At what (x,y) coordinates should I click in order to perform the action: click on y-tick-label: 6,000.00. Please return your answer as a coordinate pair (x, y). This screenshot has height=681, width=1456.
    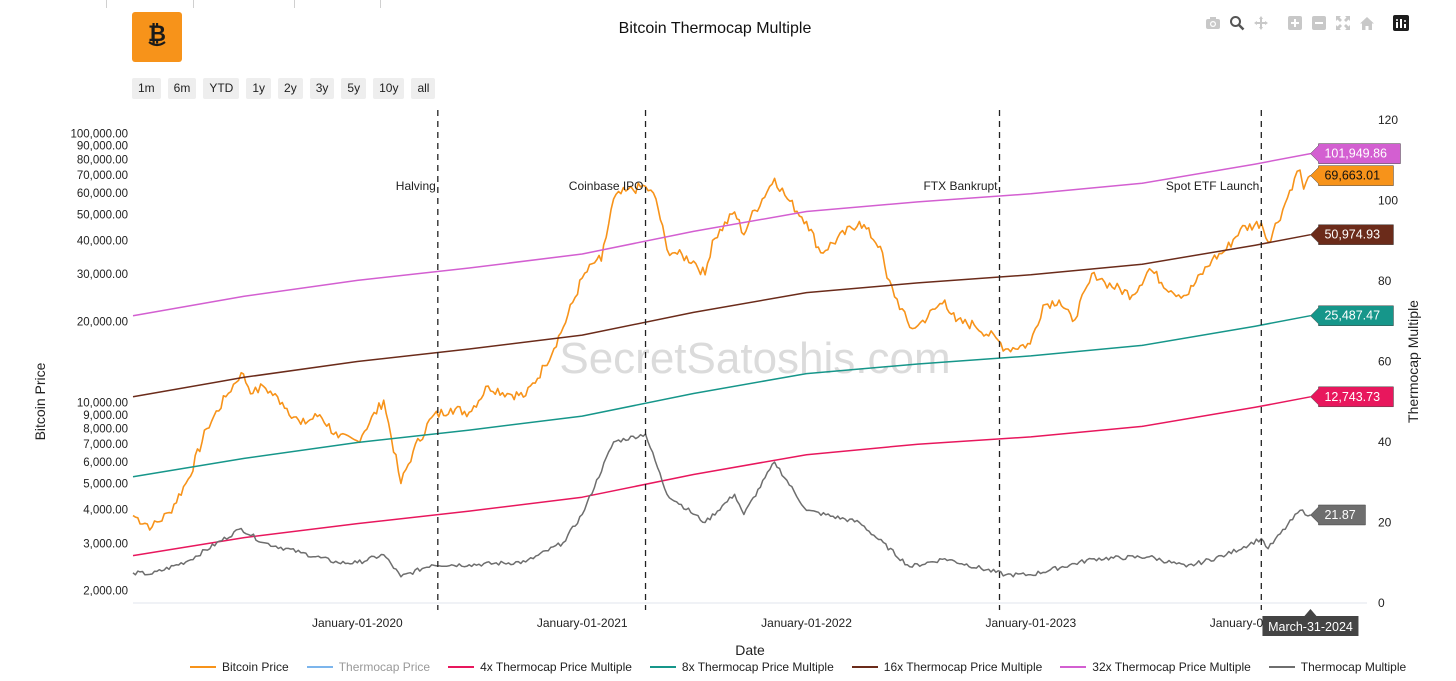
    Looking at the image, I should click on (105, 463).